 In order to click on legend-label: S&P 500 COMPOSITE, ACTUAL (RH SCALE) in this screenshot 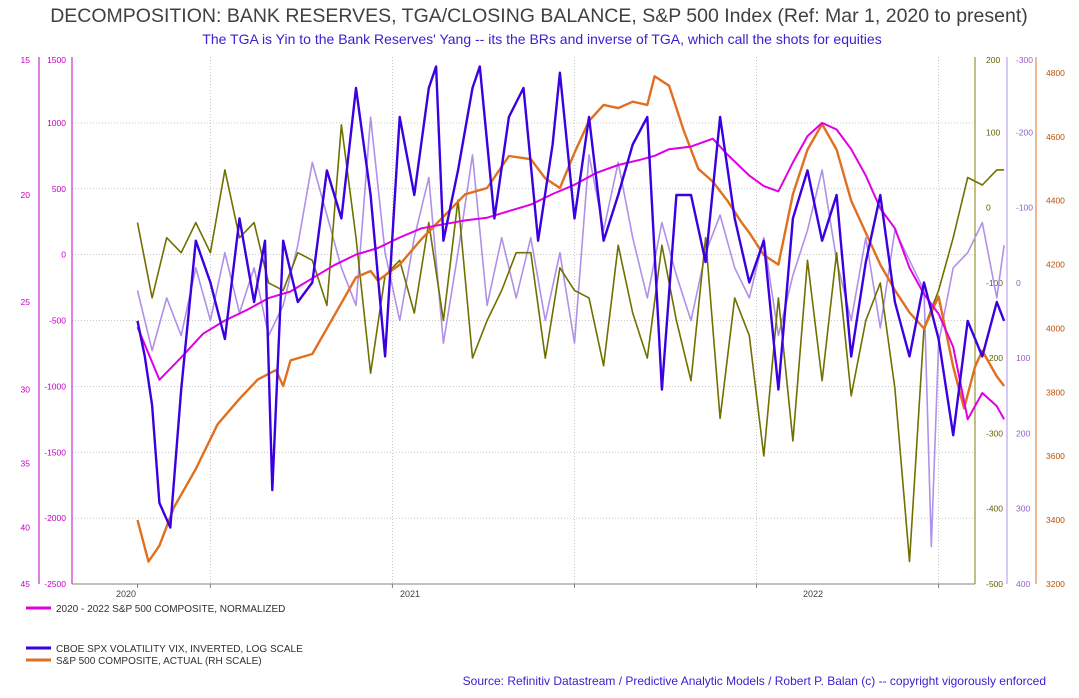, I will do `click(159, 661)`.